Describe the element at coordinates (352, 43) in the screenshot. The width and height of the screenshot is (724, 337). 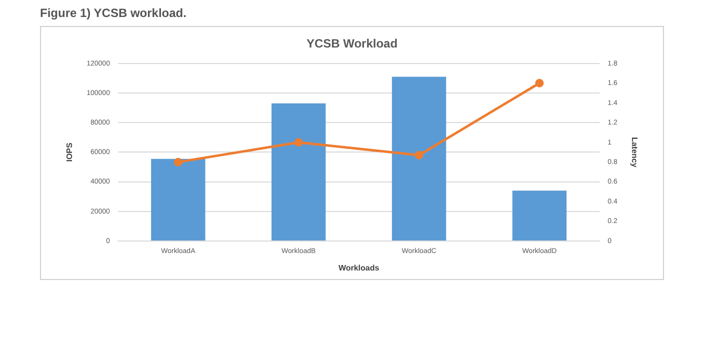
I see `chart-title: YCSB Workload` at that location.